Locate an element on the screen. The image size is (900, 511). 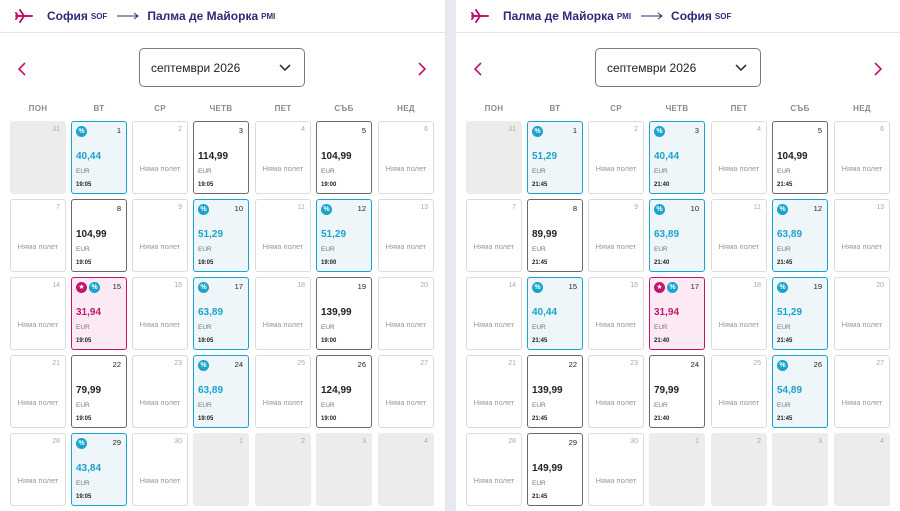
day-number: 4 is located at coordinates (426, 441).